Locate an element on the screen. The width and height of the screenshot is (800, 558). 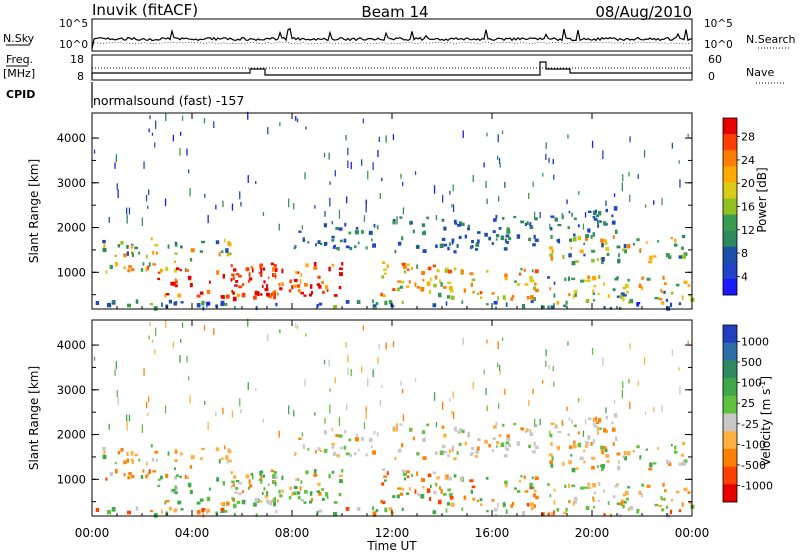
velocity-colorbar-label: Velocity [m s-1] is located at coordinates (765, 421).